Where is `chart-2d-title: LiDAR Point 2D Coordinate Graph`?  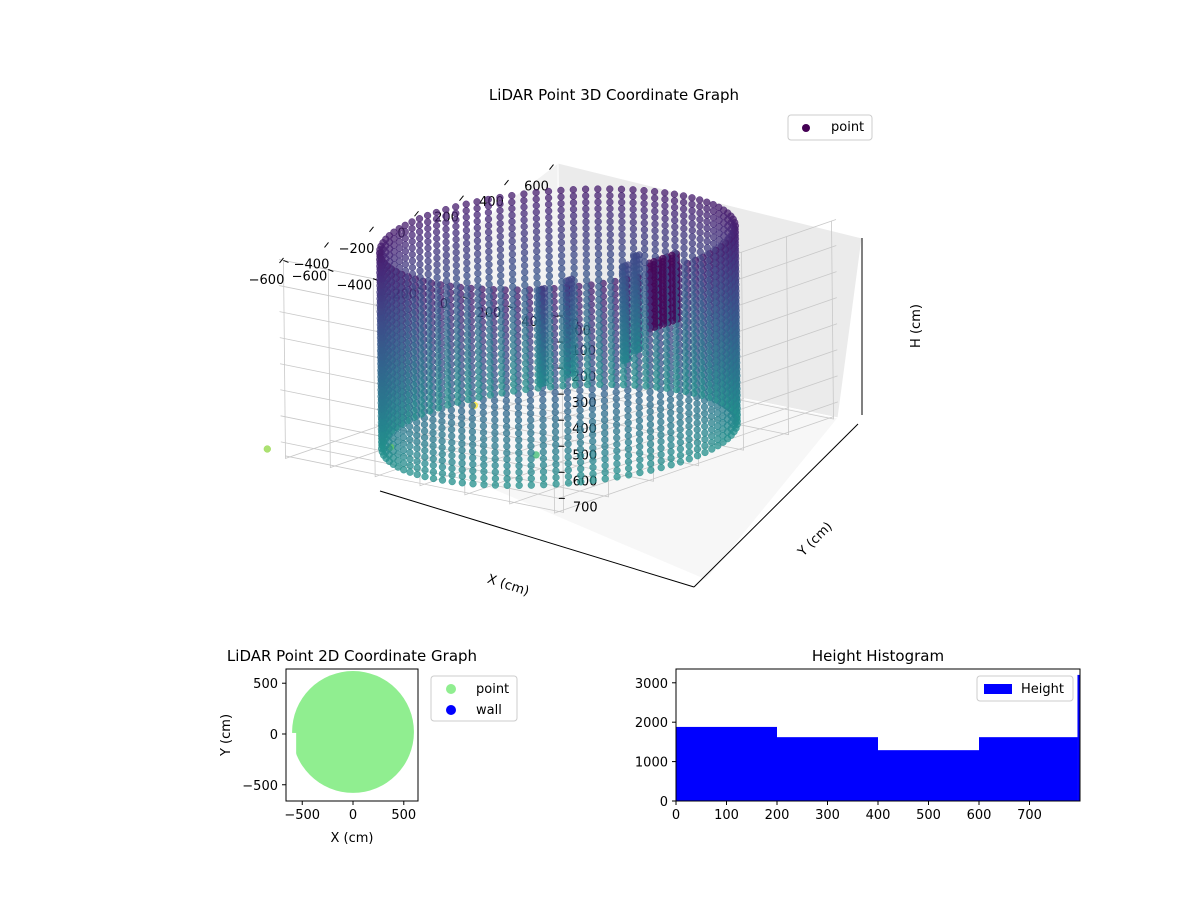
chart-2d-title: LiDAR Point 2D Coordinate Graph is located at coordinates (352, 656).